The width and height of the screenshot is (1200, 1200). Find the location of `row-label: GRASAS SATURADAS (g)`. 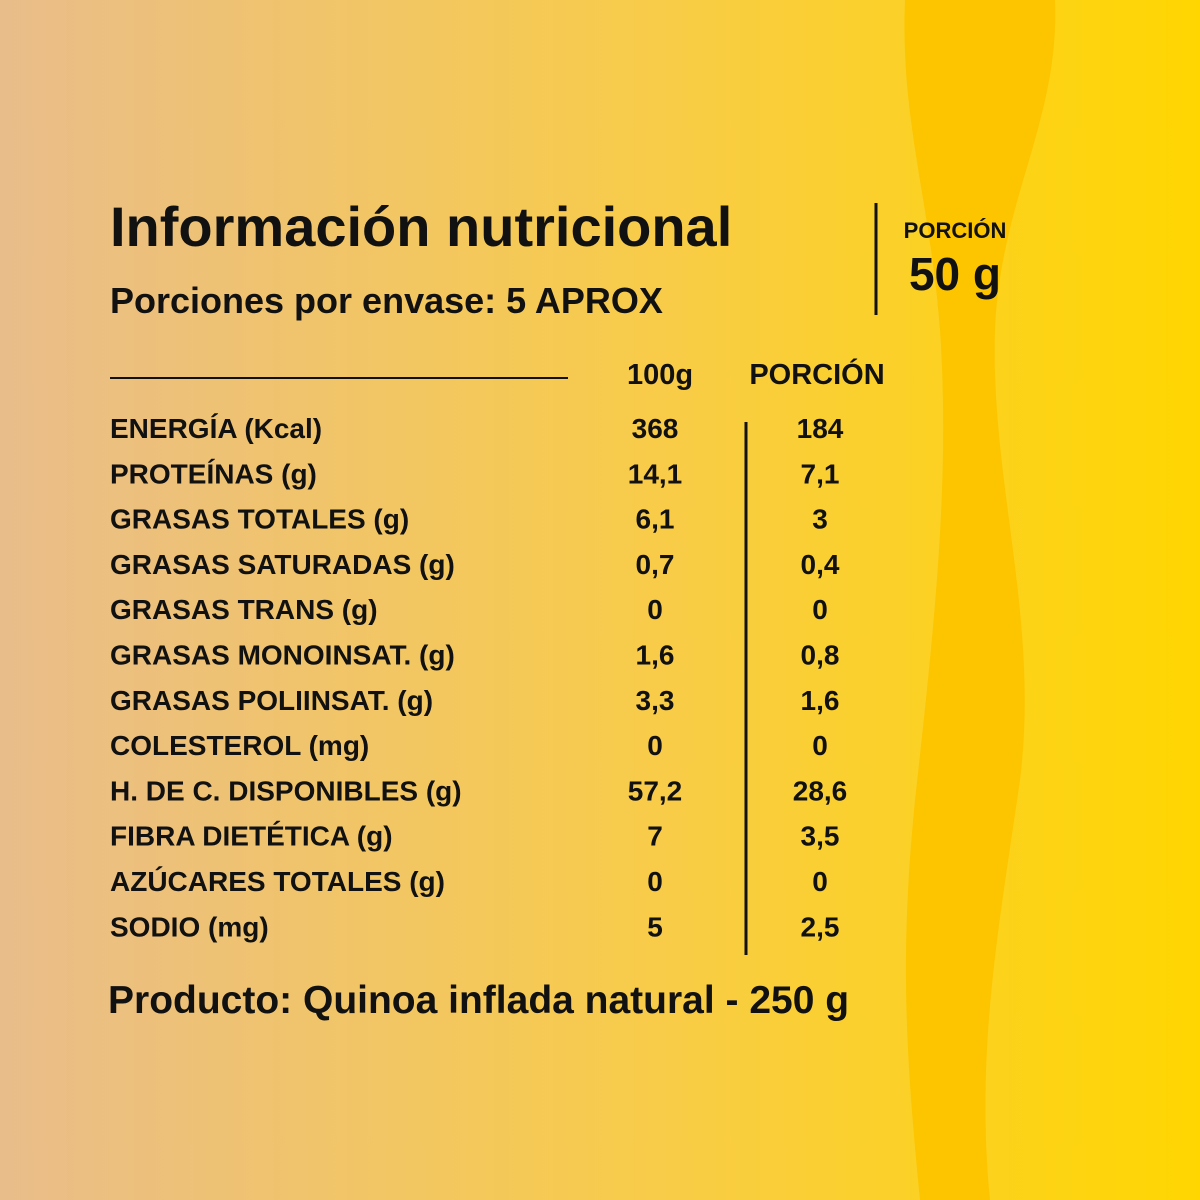

row-label: GRASAS SATURADAS (g) is located at coordinates (282, 564).